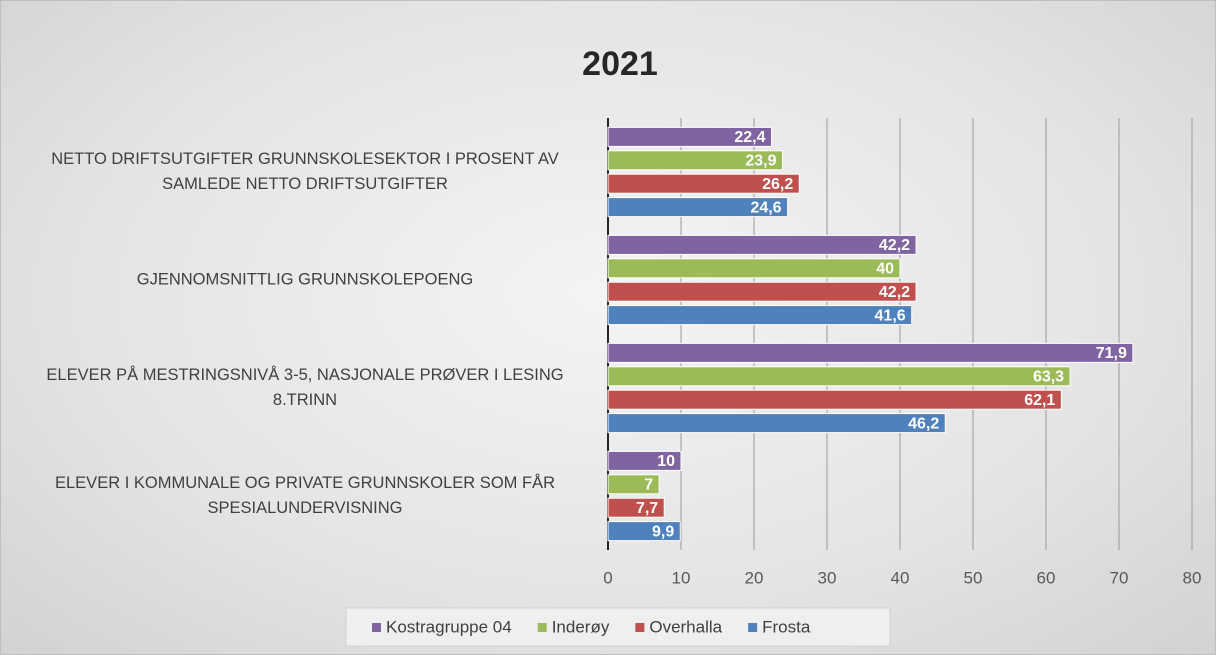  What do you see at coordinates (777, 184) in the screenshot?
I see `value-label: 26,2` at bounding box center [777, 184].